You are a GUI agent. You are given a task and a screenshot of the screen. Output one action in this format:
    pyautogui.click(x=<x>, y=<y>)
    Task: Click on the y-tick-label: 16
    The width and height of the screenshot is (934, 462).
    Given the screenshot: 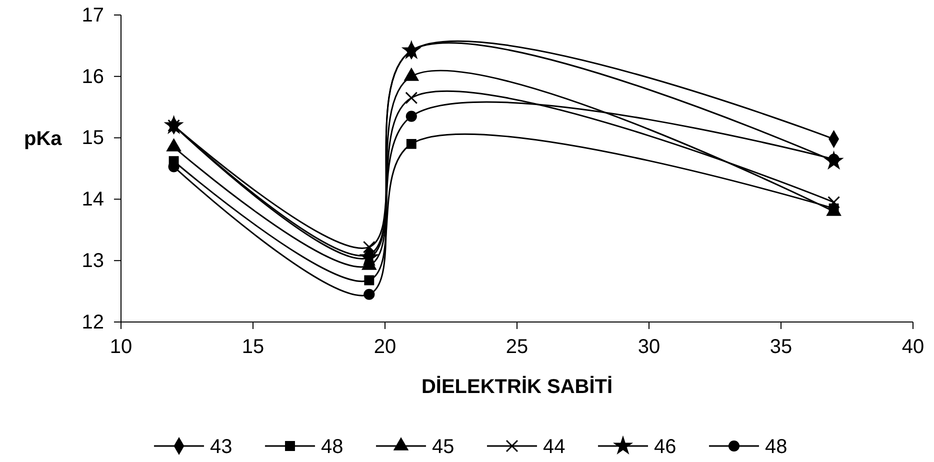 What is the action you would take?
    pyautogui.click(x=93, y=77)
    